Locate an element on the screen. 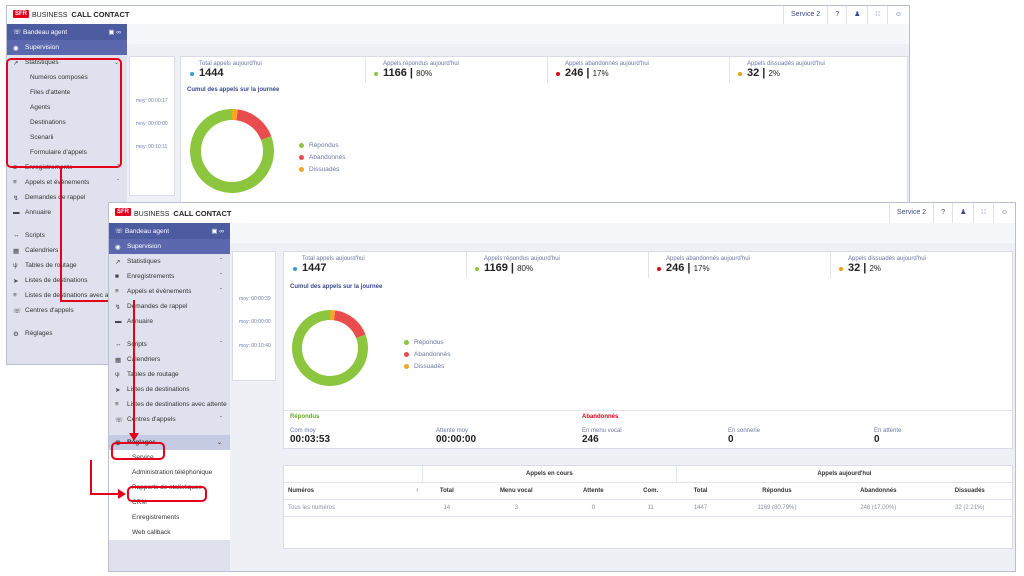 Image resolution: width=1024 pixels, height=576 pixels. en-sonnerie: En sonnerie 0 is located at coordinates (744, 436).